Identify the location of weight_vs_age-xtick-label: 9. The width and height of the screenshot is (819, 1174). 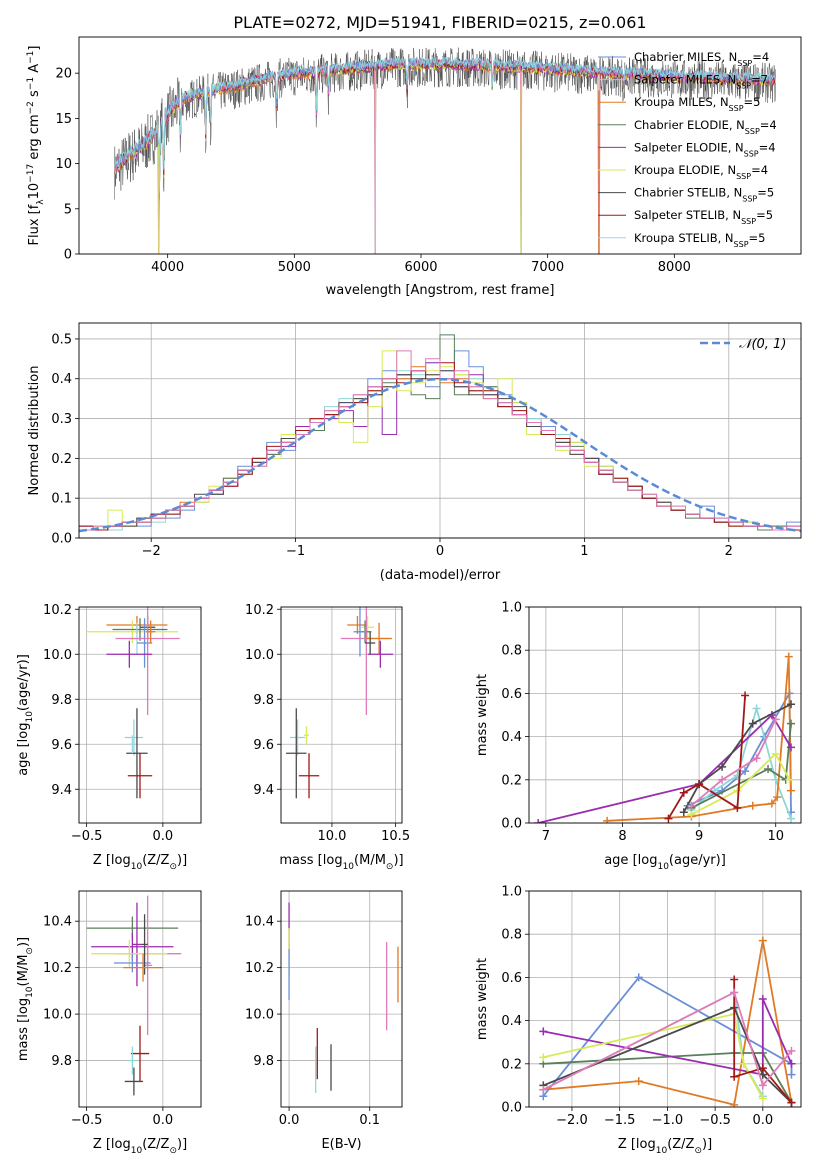
(699, 836).